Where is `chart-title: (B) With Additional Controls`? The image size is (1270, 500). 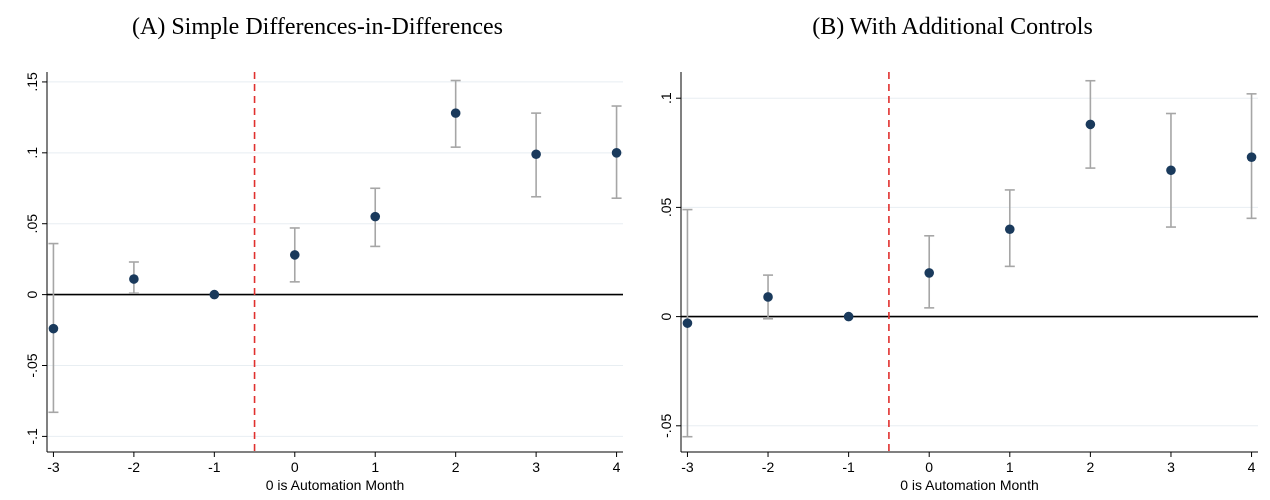
chart-title: (B) With Additional Controls is located at coordinates (952, 27).